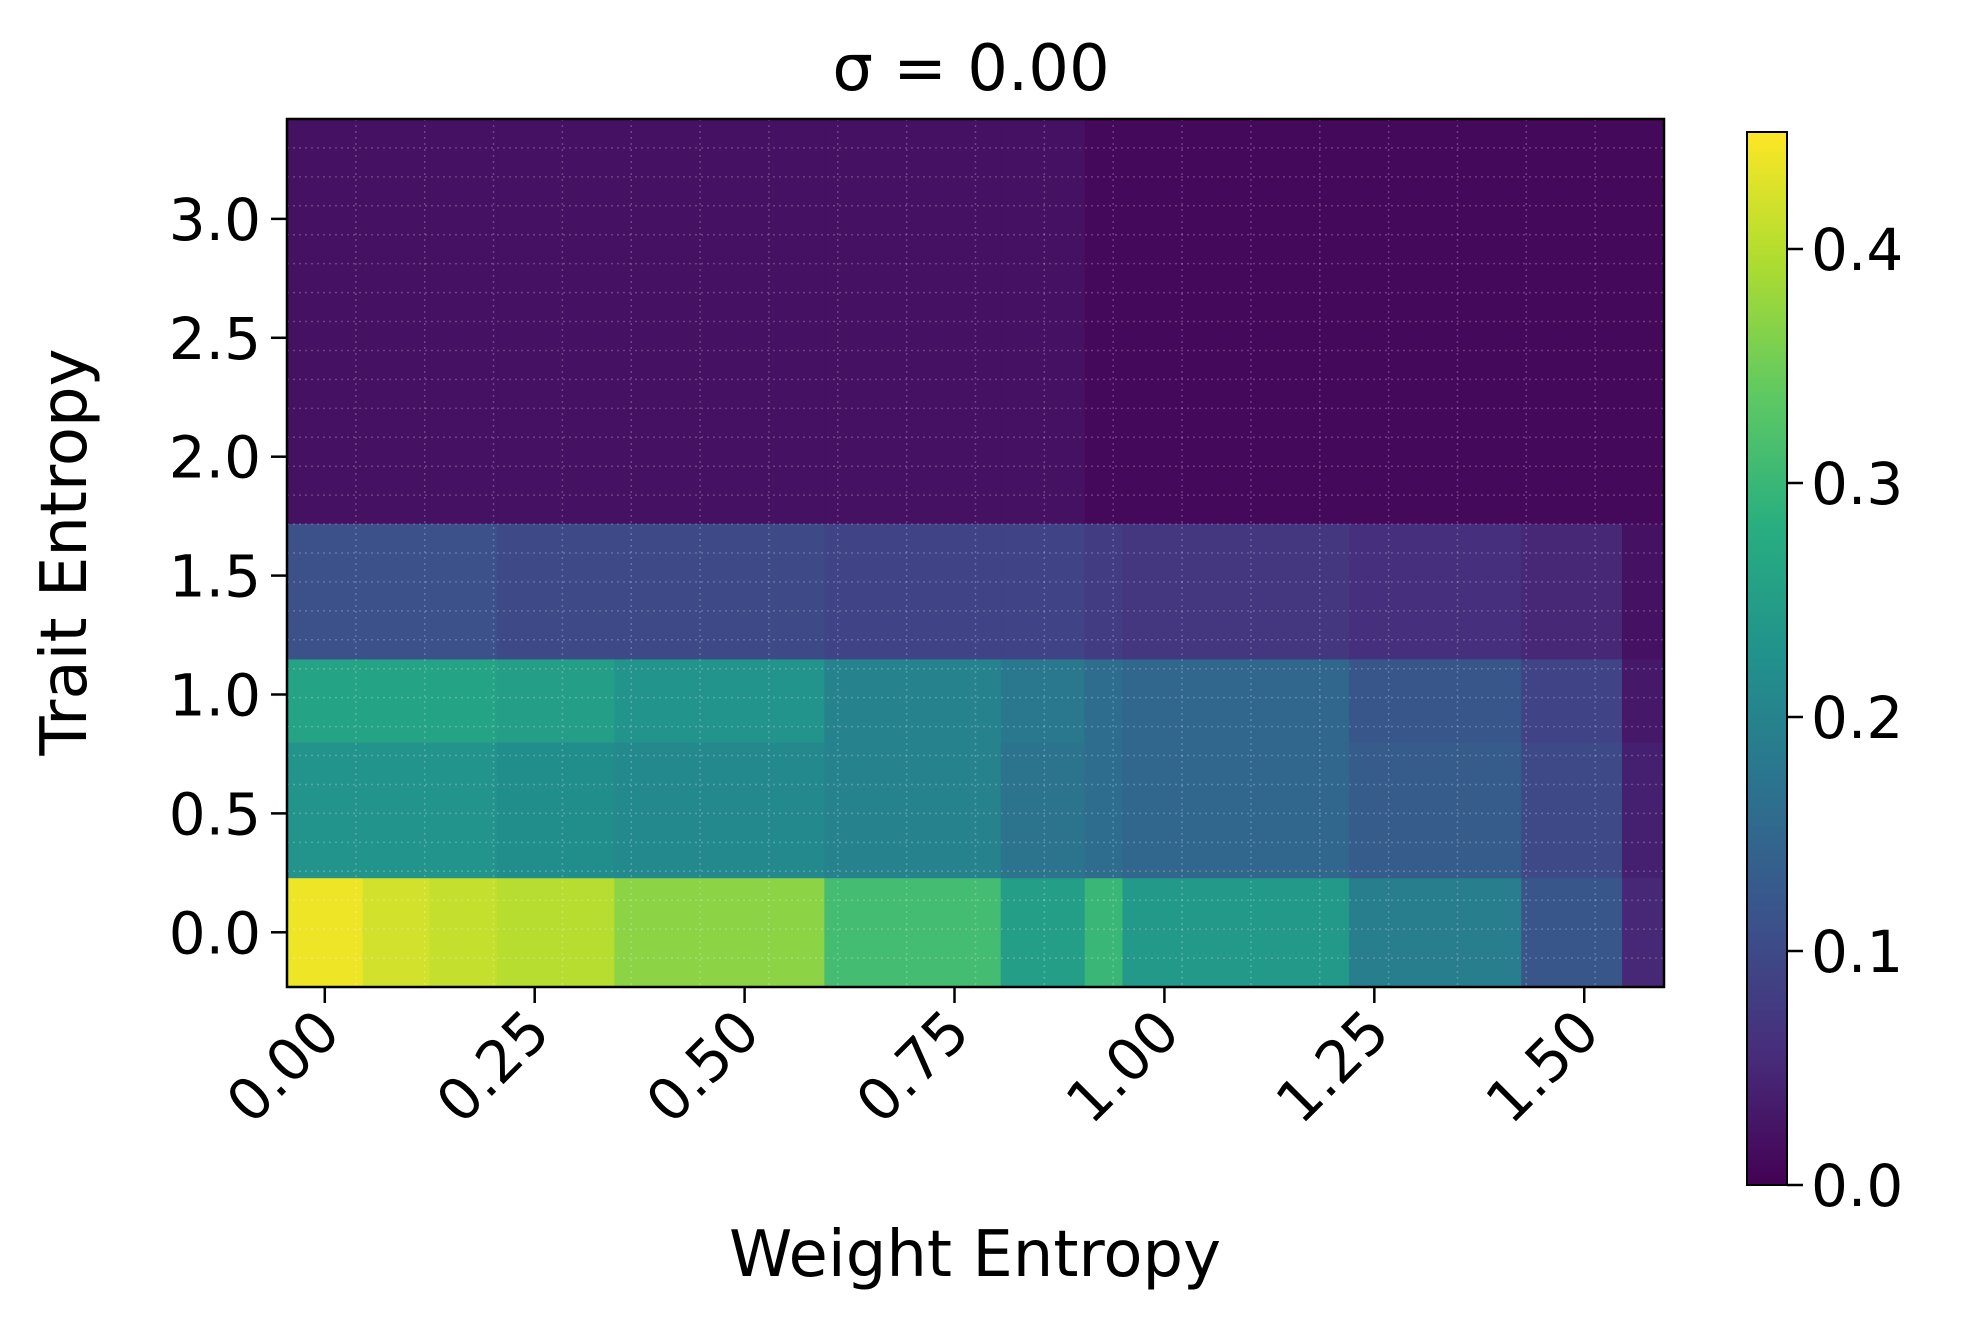 Image resolution: width=1969 pixels, height=1319 pixels. I want to click on heatmap-cell-r4-c5, so click(913, 321).